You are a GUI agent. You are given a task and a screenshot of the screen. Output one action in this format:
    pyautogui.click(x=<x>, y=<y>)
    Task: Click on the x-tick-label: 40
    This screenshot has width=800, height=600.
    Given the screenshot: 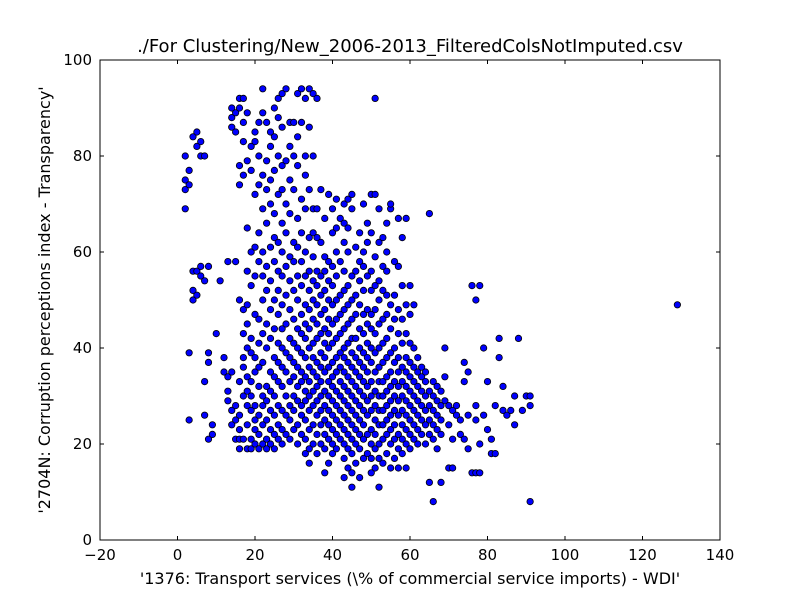 What is the action you would take?
    pyautogui.click(x=332, y=555)
    